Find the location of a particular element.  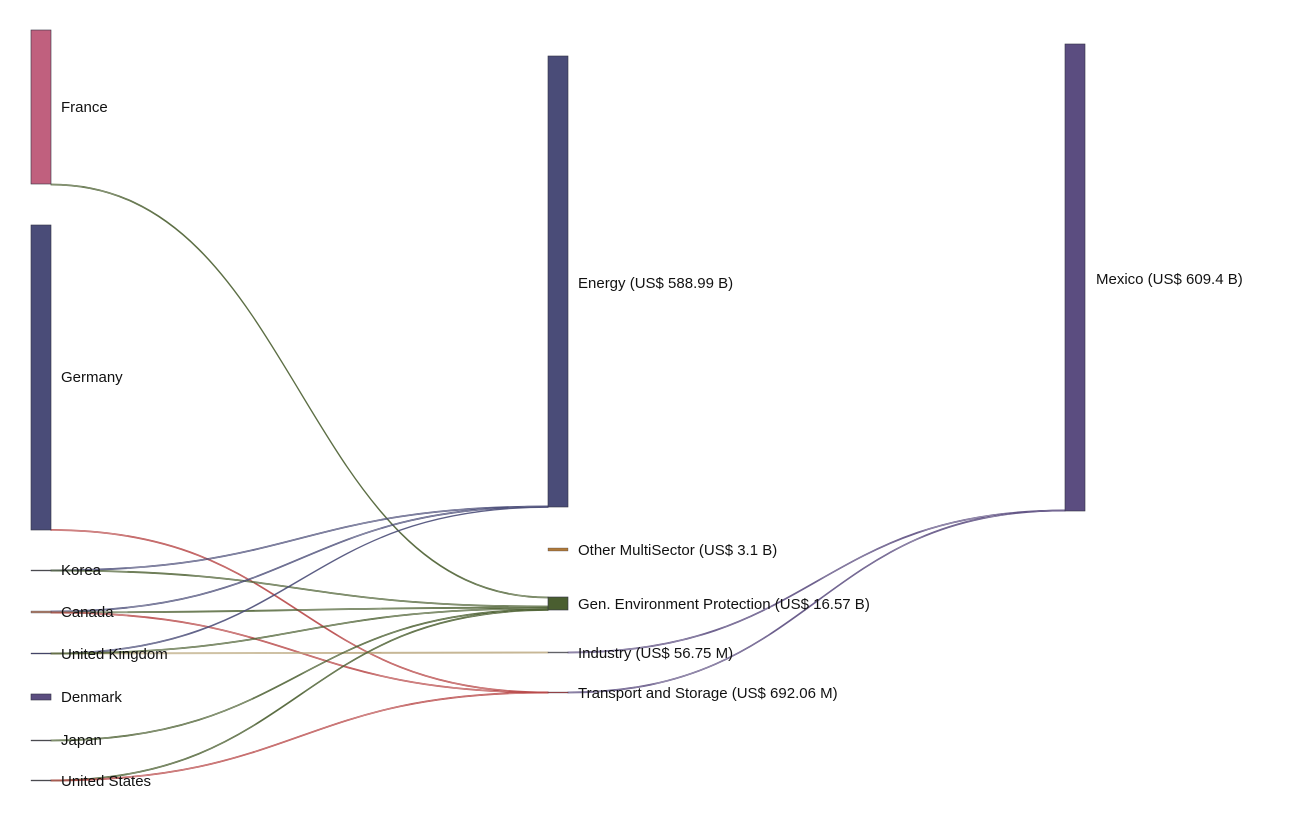

node-label-industry: Industry (US$ 56.75 M) is located at coordinates (655, 653).